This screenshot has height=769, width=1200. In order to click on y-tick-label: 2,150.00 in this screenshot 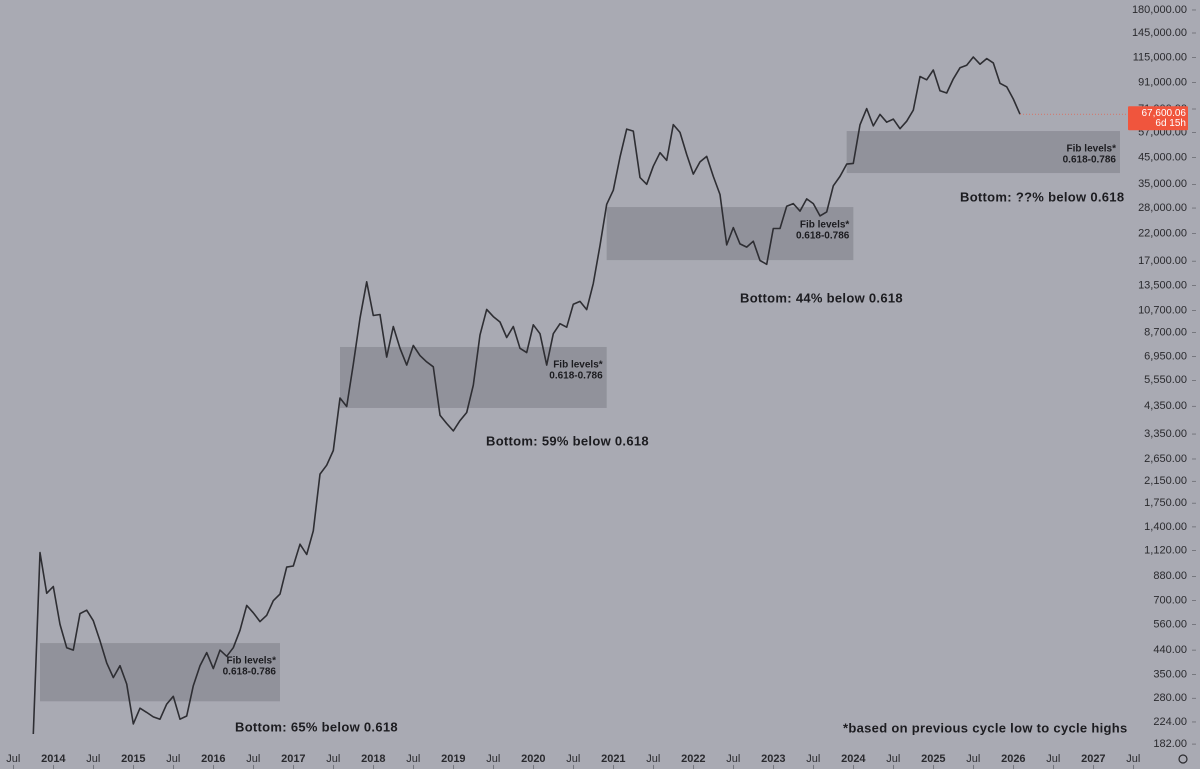, I will do `click(1165, 481)`.